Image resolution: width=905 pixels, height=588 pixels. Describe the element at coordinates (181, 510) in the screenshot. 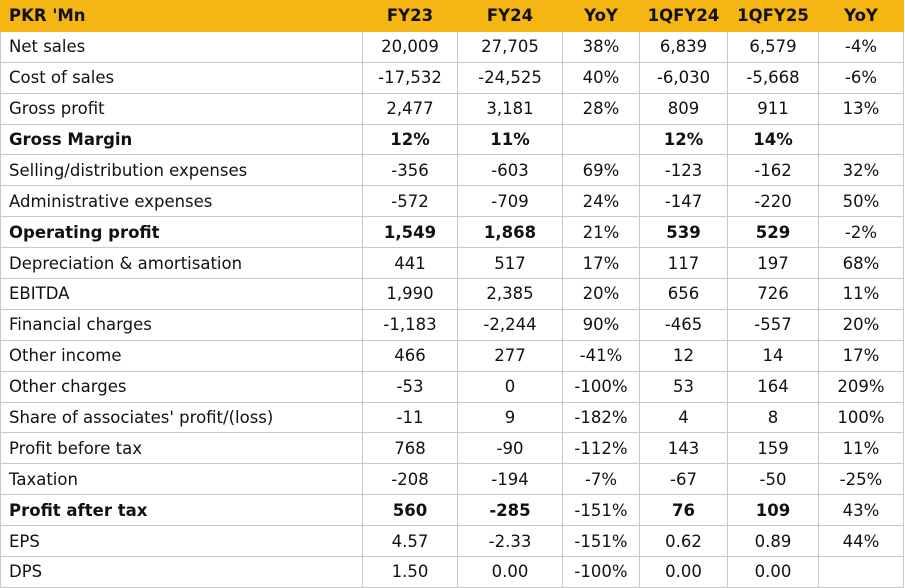

I see `row-label: Profit after tax` at that location.